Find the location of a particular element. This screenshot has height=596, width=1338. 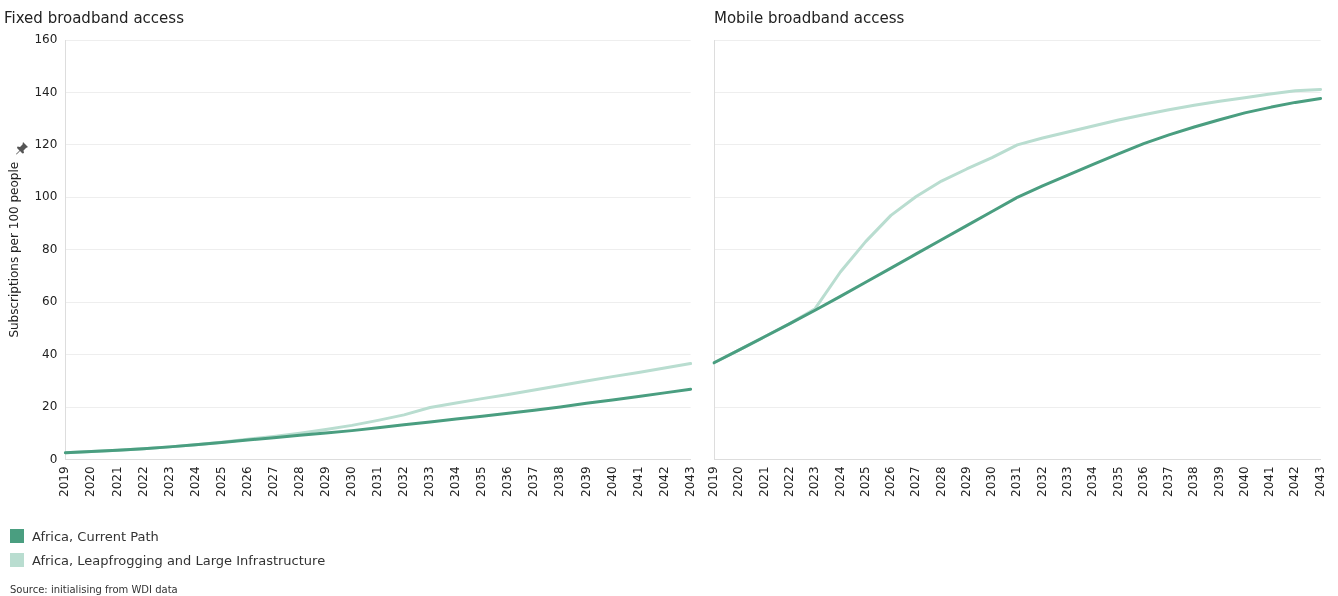

legend-label: Africa, Leapfrogging and Large Infrastructure is located at coordinates (179, 560).